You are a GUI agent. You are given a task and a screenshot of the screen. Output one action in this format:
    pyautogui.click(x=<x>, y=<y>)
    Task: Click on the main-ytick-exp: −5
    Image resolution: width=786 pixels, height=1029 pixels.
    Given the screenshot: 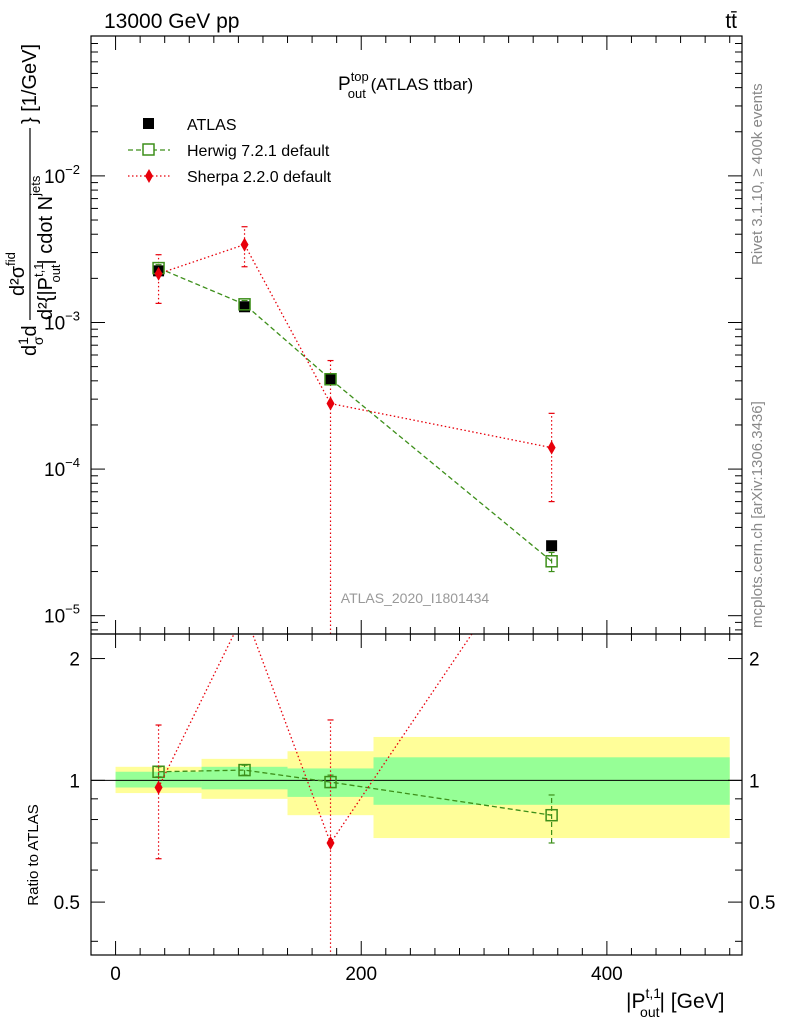 What is the action you would take?
    pyautogui.click(x=72, y=609)
    